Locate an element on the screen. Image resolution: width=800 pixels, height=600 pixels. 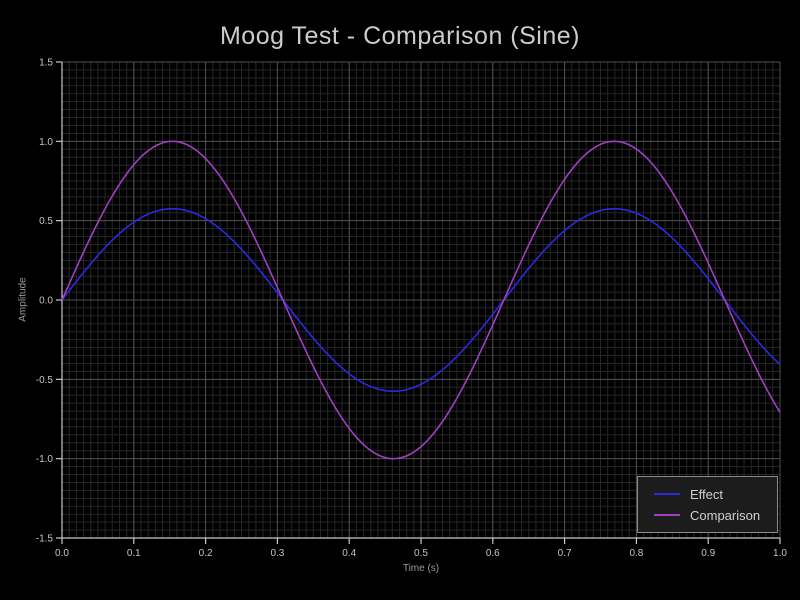
x-tick-label: 0.1 is located at coordinates (134, 553).